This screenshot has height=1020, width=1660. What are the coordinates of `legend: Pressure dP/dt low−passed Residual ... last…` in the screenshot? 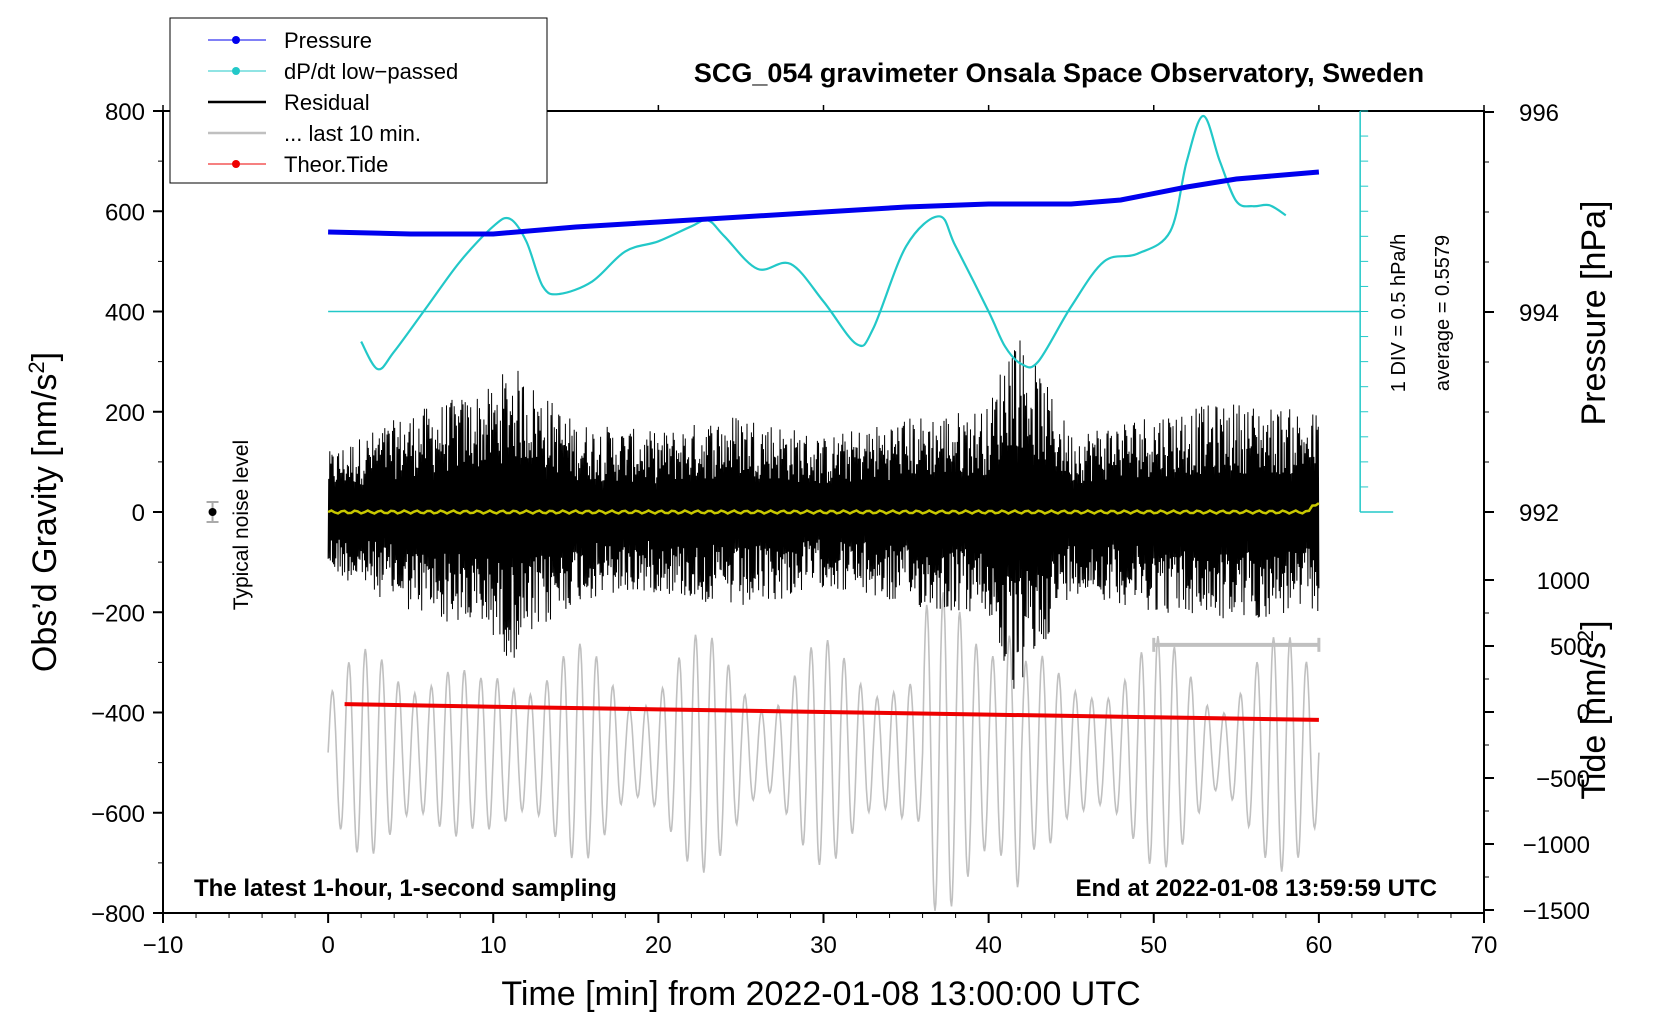 It's located at (358, 100).